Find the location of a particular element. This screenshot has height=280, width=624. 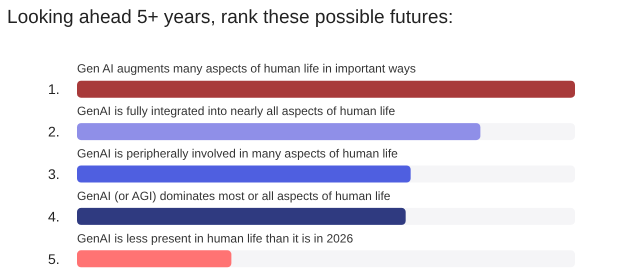

text: 1. is located at coordinates (54, 89).